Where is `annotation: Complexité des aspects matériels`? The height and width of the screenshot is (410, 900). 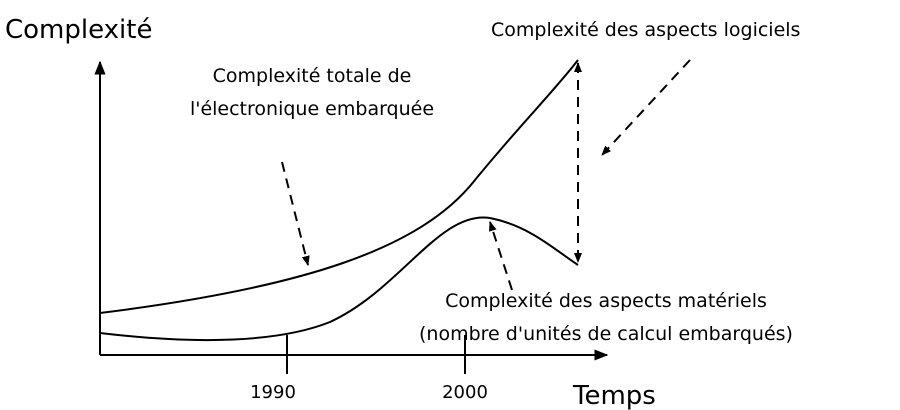 annotation: Complexité des aspects matériels is located at coordinates (606, 301).